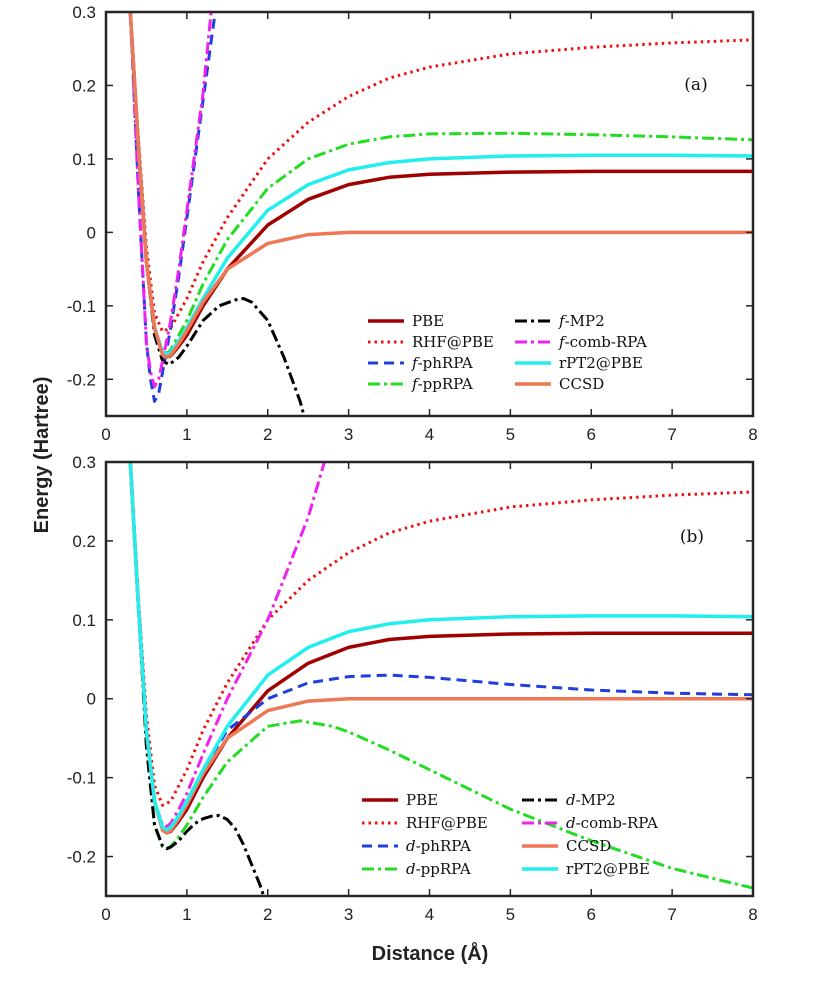 The height and width of the screenshot is (991, 830). I want to click on legend-label: f-phRPA, so click(442, 363).